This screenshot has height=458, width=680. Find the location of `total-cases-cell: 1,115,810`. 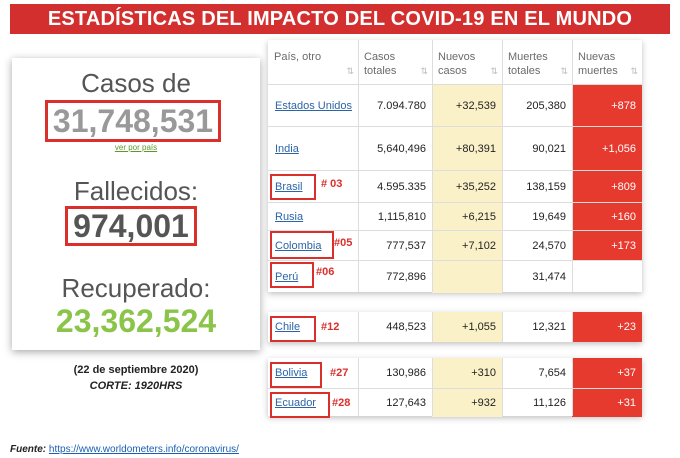

total-cases-cell: 1,115,810 is located at coordinates (401, 217).